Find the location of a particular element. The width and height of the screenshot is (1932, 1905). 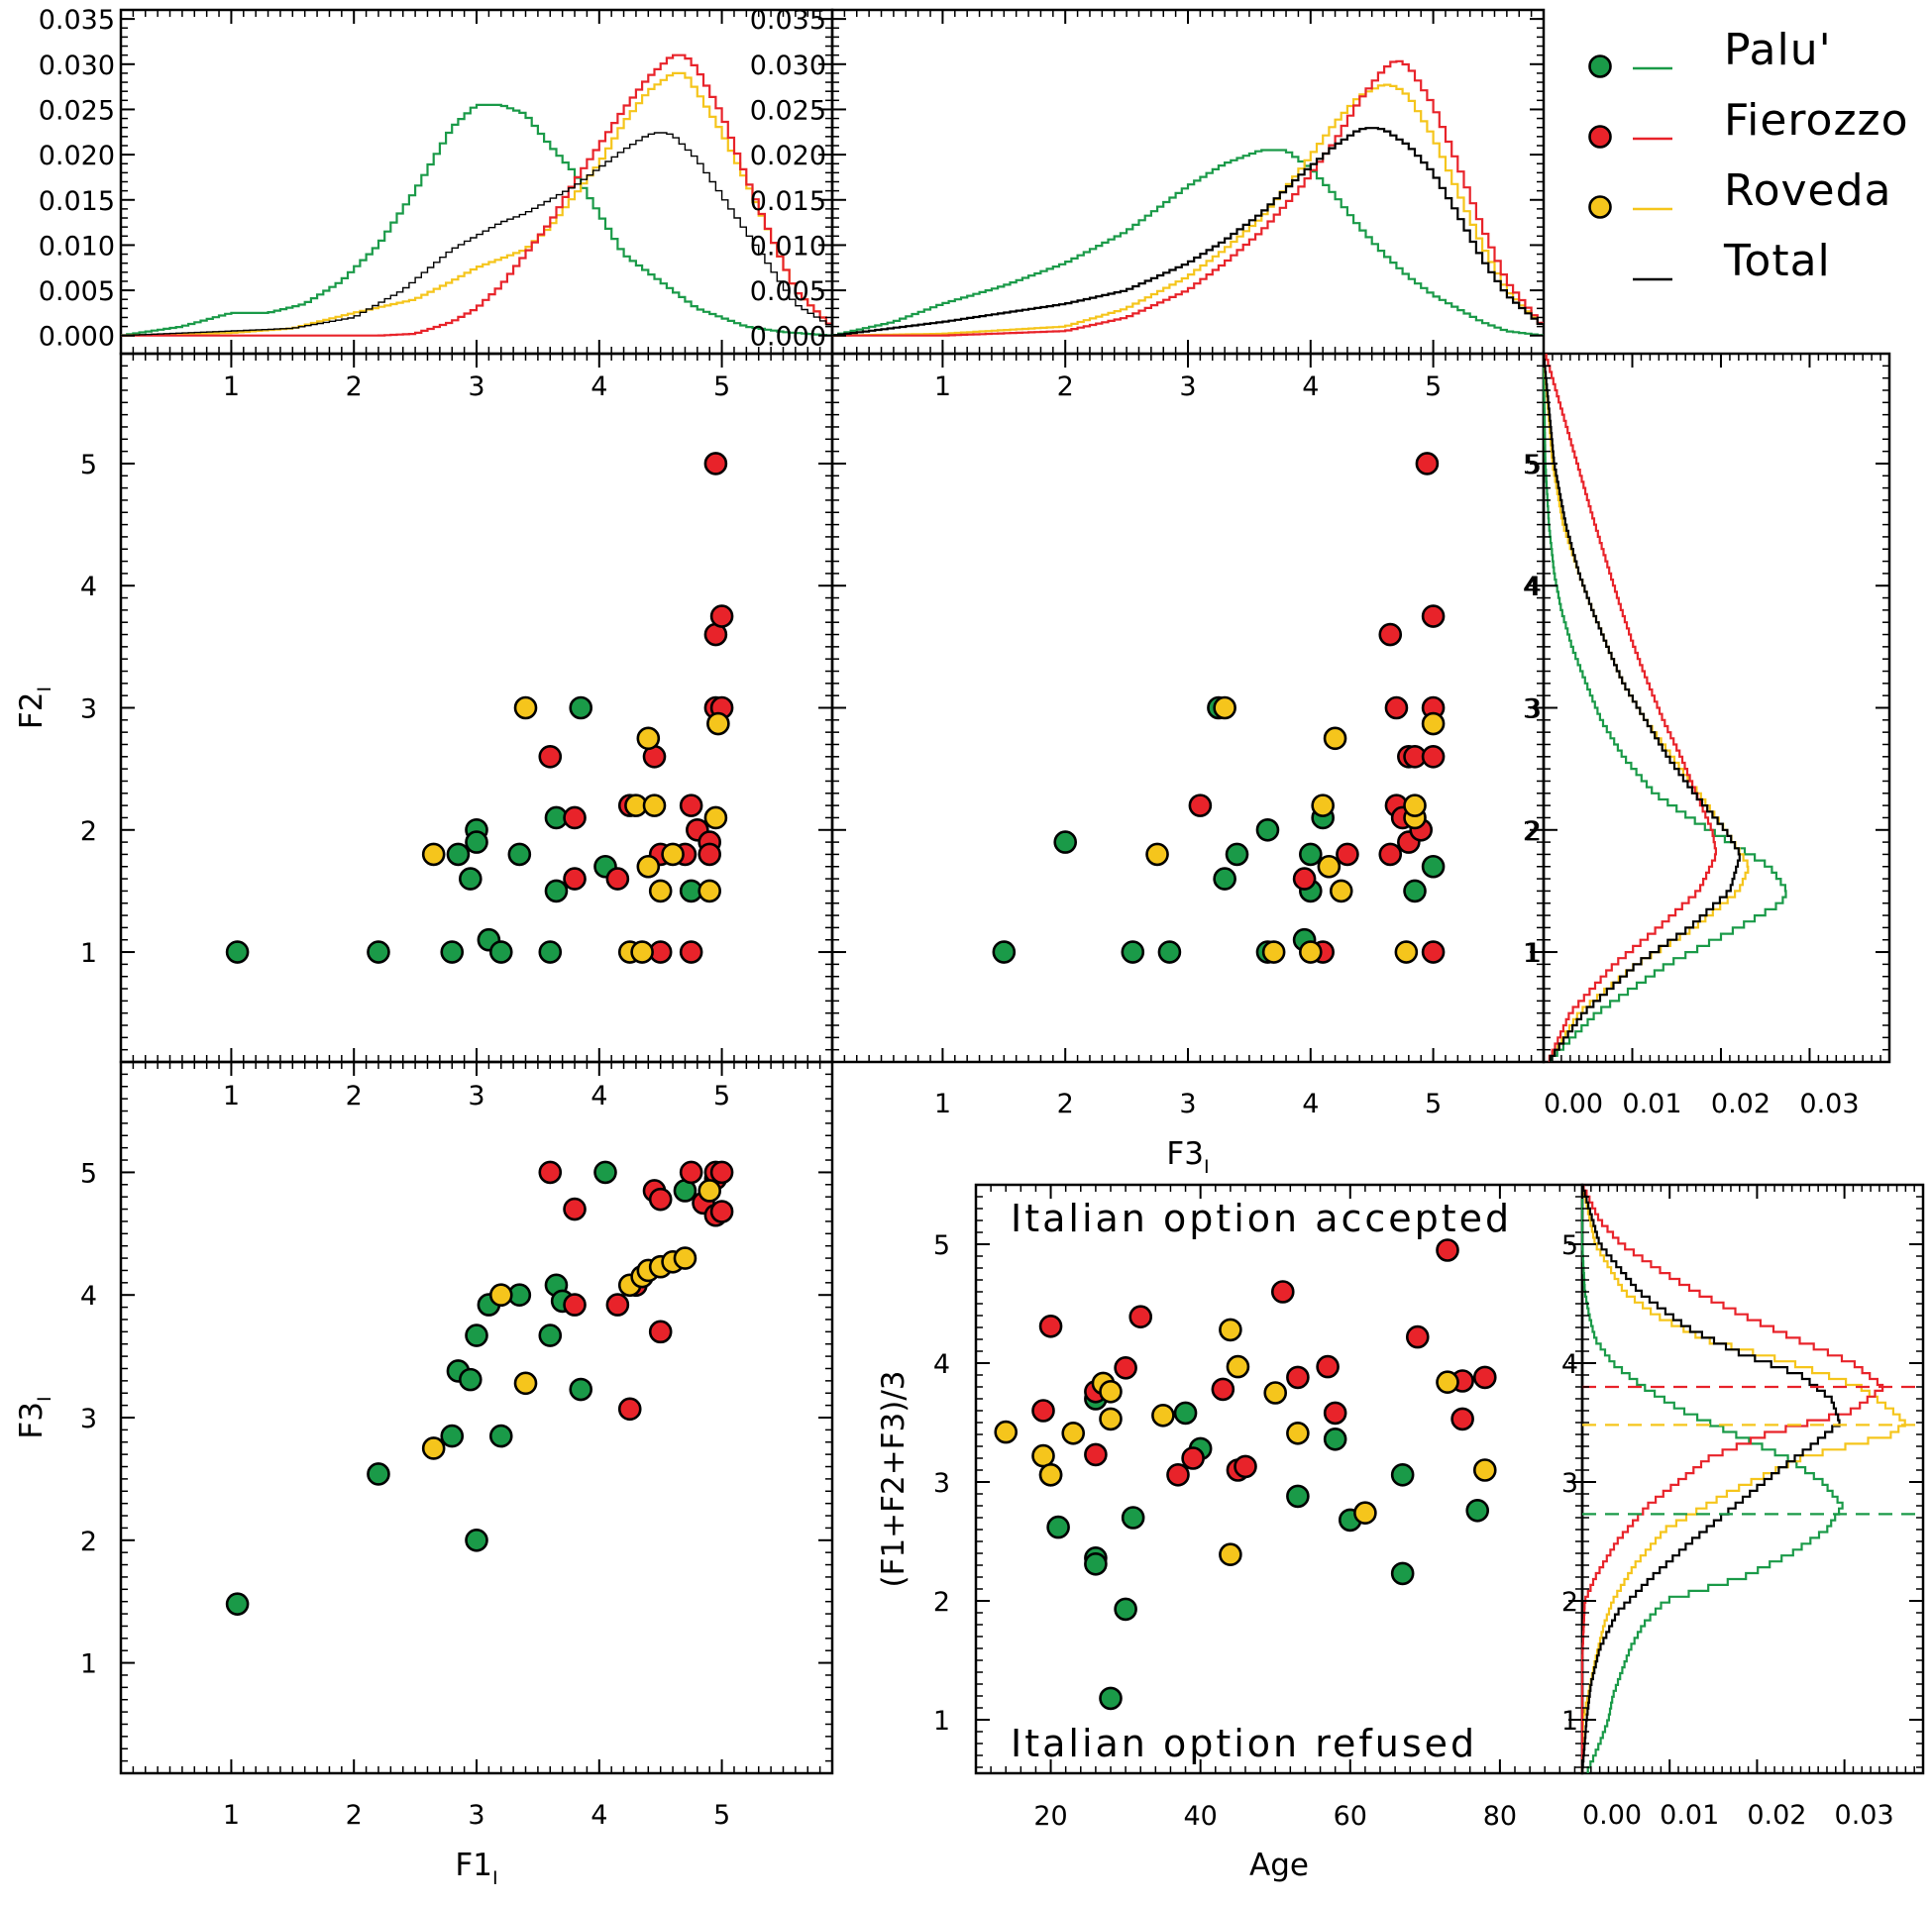

legend-marker-palu is located at coordinates (1600, 66).